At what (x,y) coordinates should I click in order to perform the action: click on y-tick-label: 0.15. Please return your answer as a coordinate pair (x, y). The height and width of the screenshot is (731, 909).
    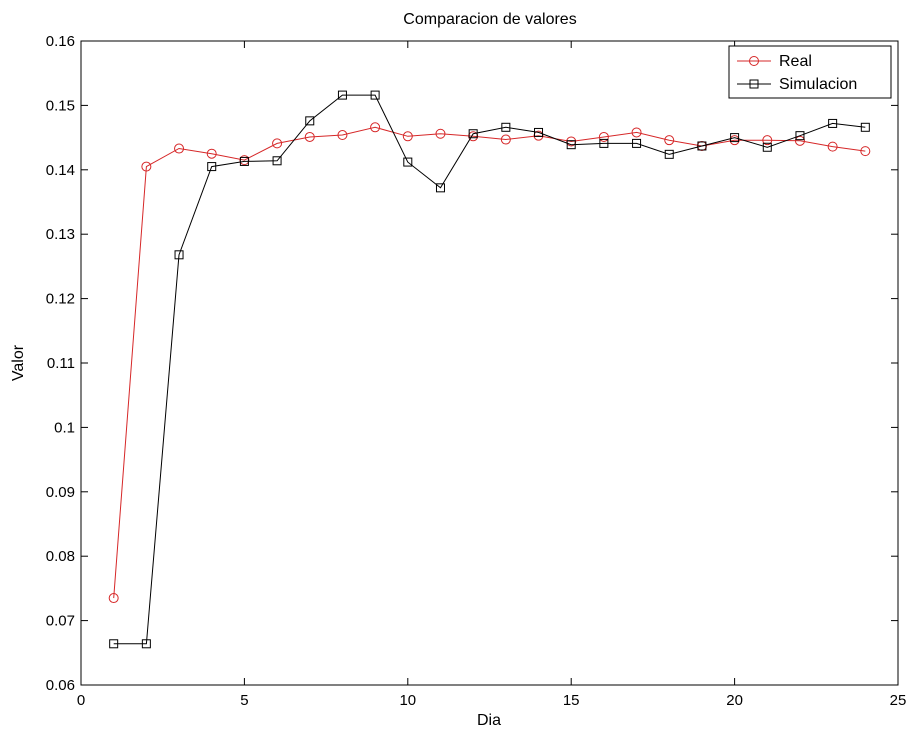
    Looking at the image, I should click on (60, 105).